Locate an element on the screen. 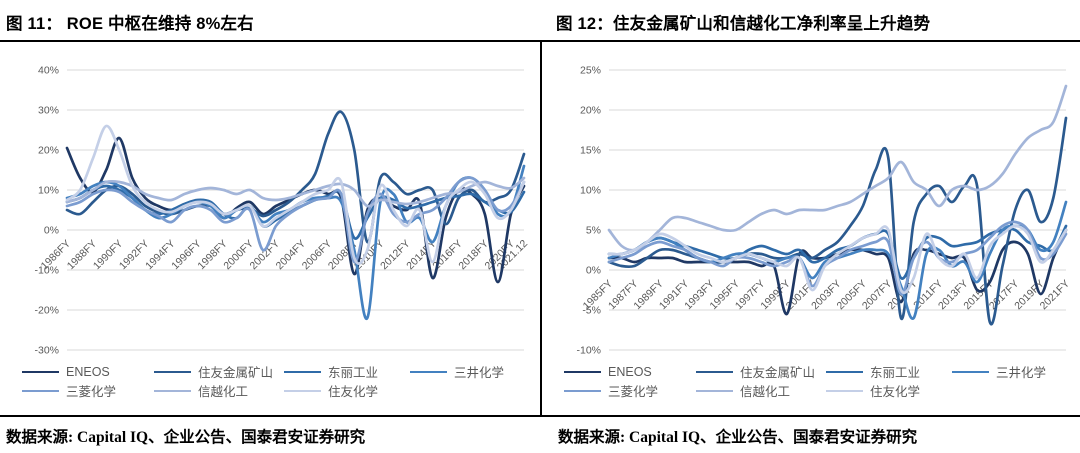  svg-text: -20% is located at coordinates (46, 311).